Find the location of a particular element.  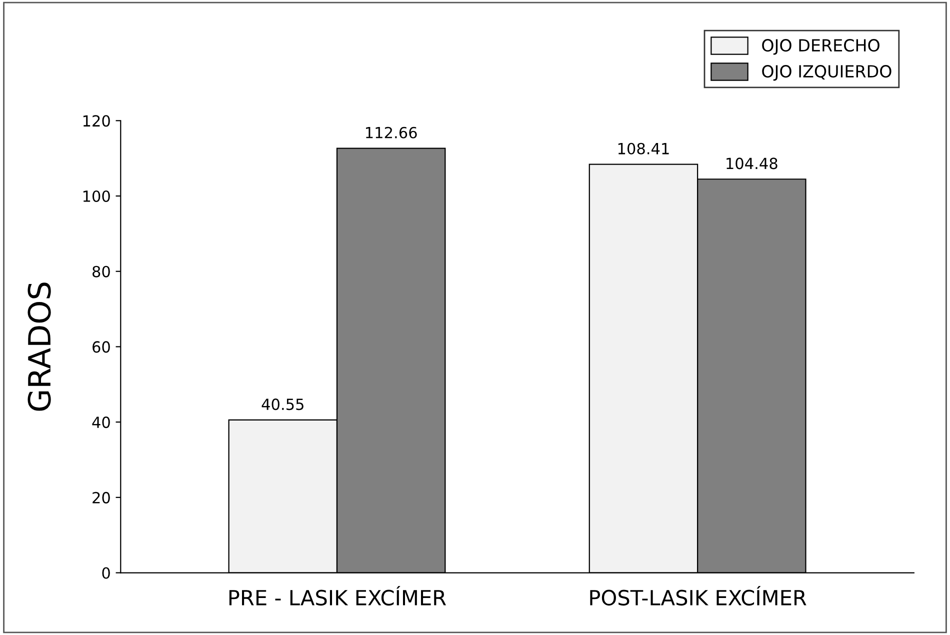

x-tick-label: PRE - LASIK EXCÍMER is located at coordinates (337, 596).